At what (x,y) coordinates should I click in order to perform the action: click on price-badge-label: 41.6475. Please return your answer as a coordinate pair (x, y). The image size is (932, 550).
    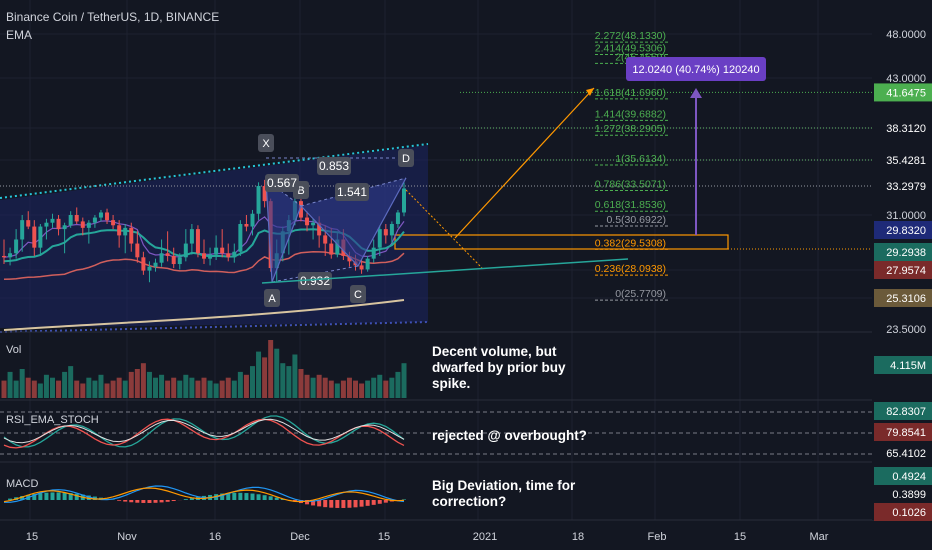
    Looking at the image, I should click on (906, 93).